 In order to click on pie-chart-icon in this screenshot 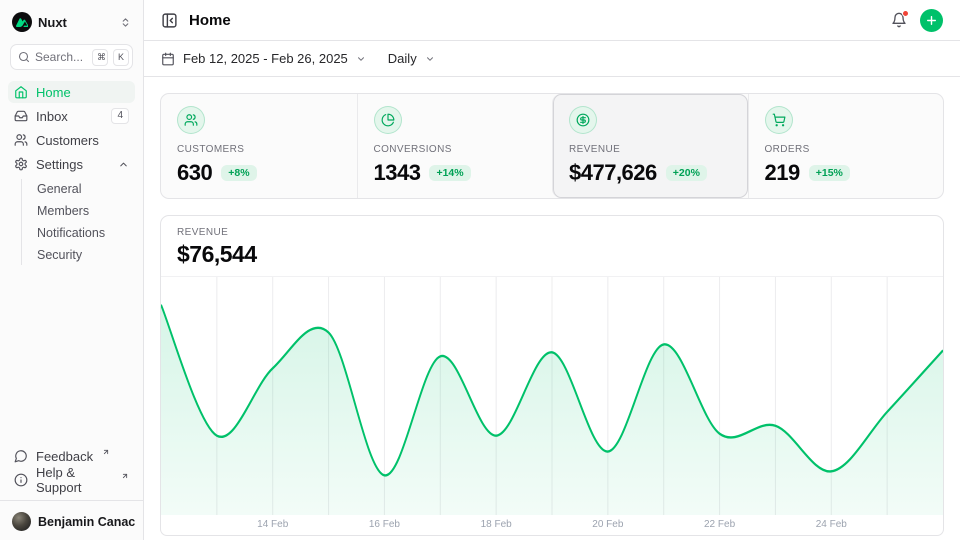, I will do `click(387, 120)`.